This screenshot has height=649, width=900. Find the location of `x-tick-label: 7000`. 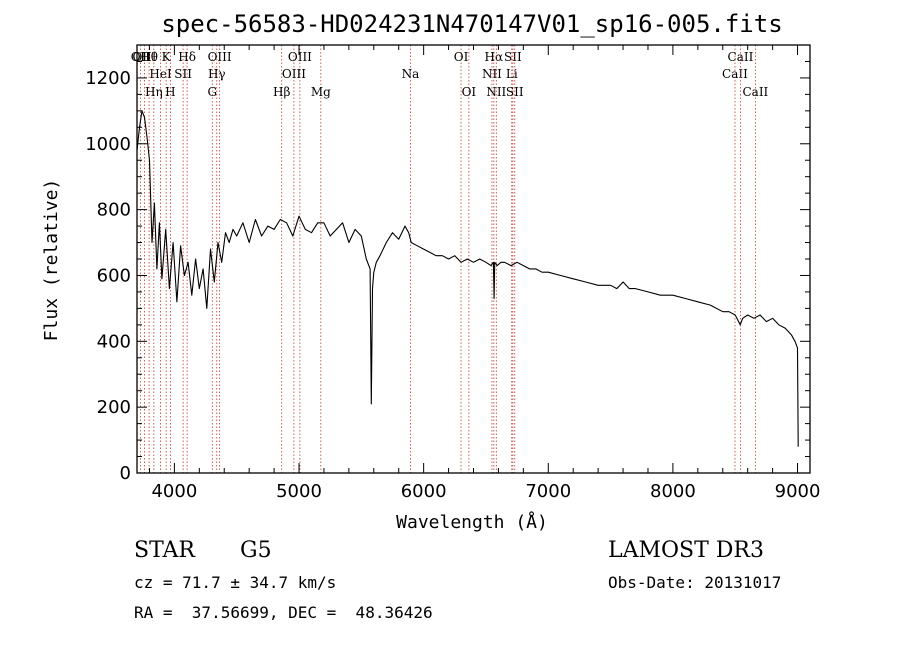

x-tick-label: 7000 is located at coordinates (548, 491).